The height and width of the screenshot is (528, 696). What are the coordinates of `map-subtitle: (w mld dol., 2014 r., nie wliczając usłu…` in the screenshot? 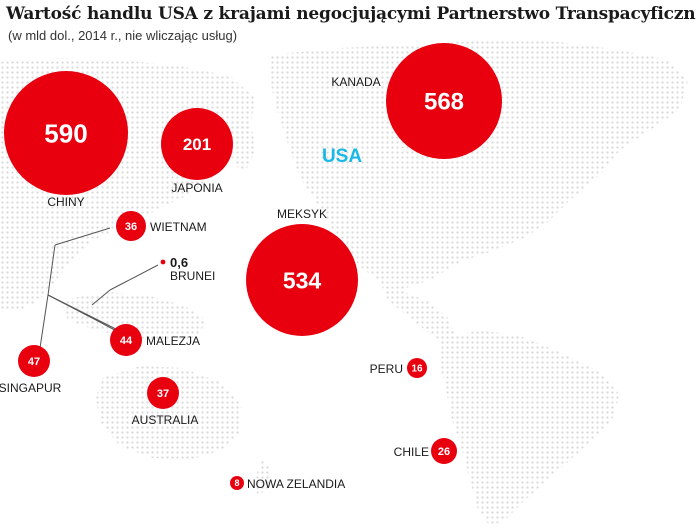 It's located at (123, 35).